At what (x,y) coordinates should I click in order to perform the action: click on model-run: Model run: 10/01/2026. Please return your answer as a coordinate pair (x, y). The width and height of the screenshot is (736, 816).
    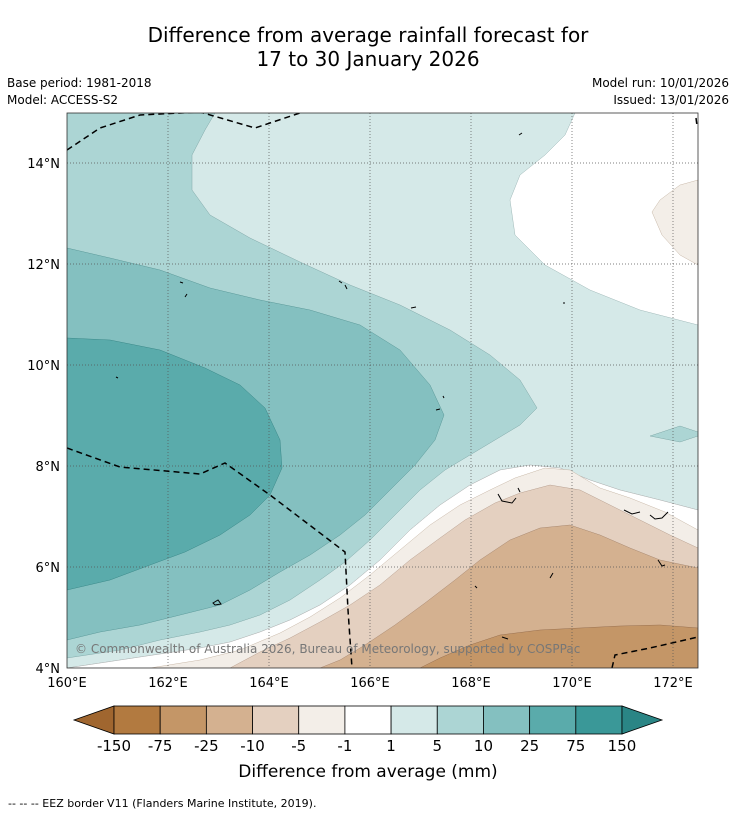
    Looking at the image, I should click on (660, 83).